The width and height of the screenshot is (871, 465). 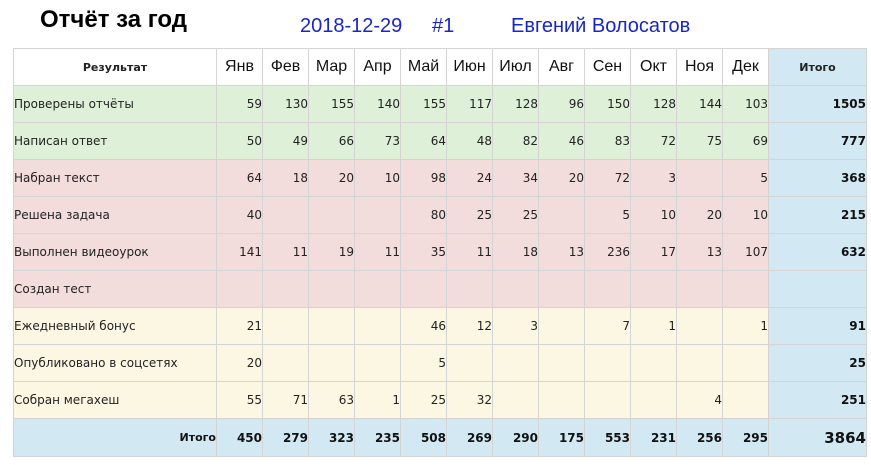 I want to click on month-cell: 117, so click(x=469, y=104).